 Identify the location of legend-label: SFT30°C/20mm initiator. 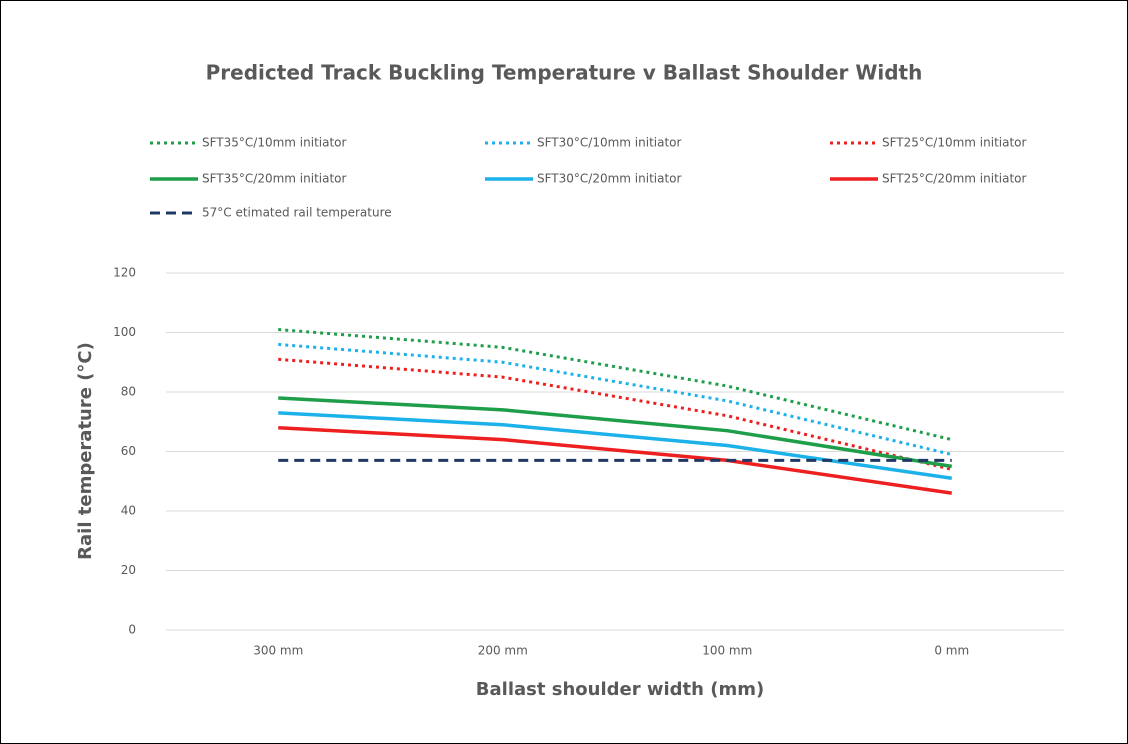
(609, 179).